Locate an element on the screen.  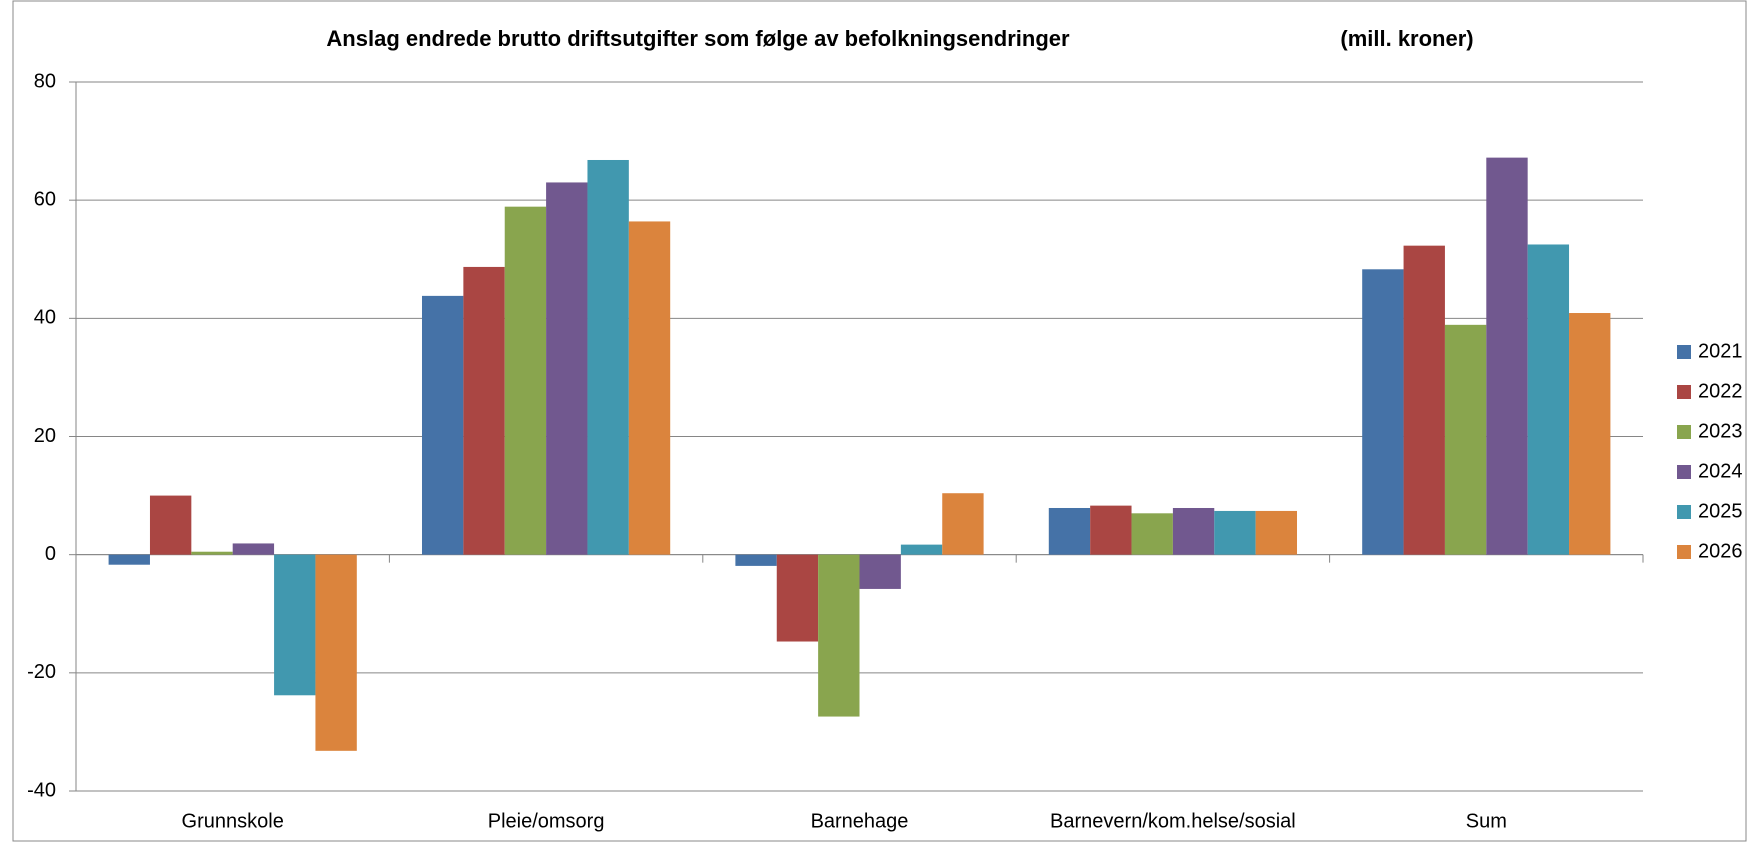
legend-label: 2021 is located at coordinates (1720, 351).